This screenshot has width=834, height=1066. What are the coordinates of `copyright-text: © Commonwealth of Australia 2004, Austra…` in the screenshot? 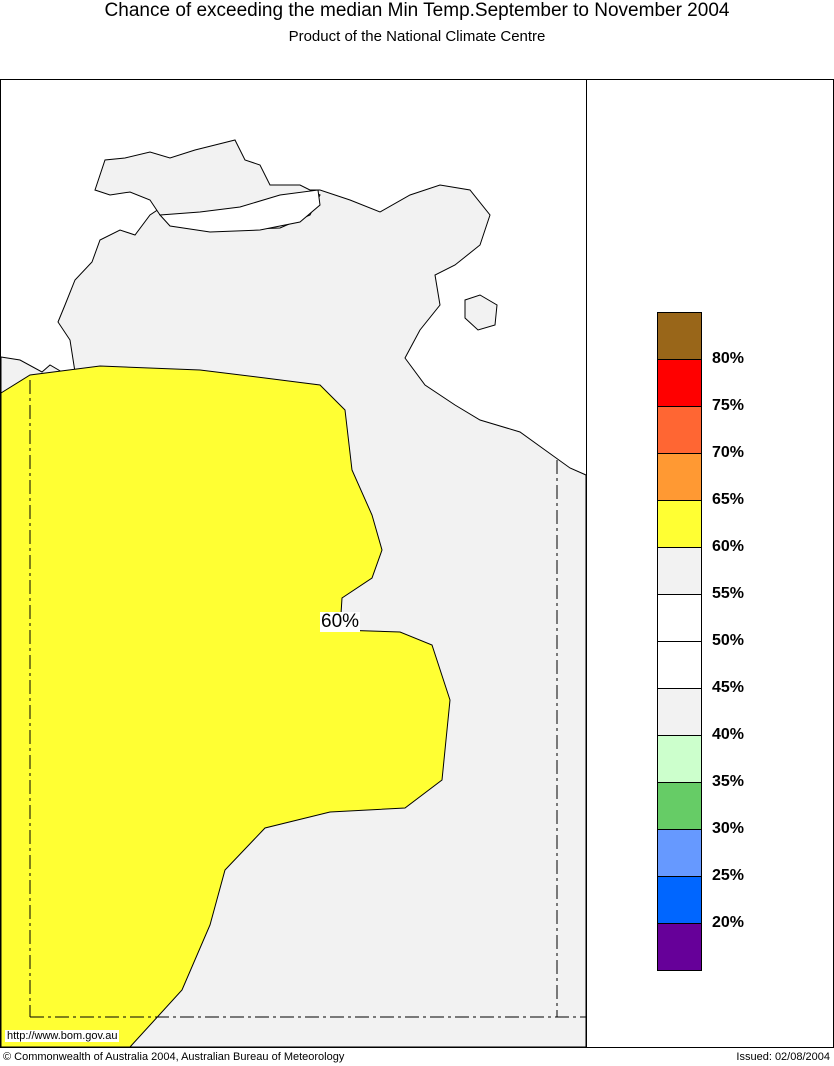 It's located at (174, 1057).